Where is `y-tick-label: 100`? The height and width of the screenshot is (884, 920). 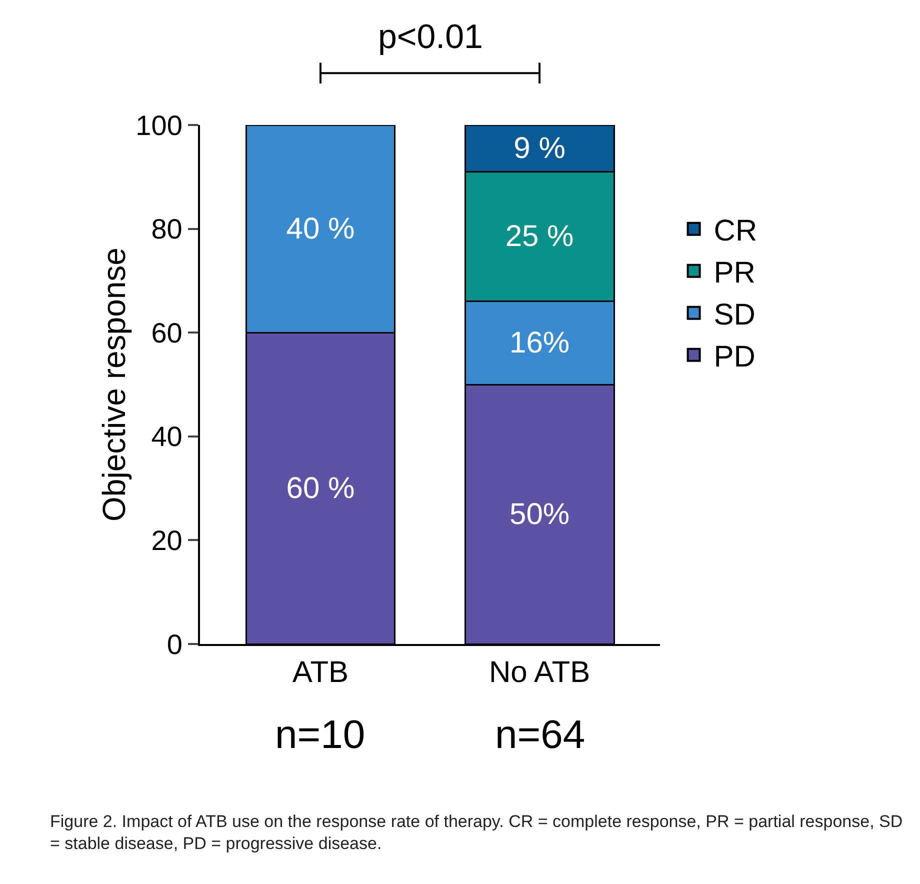
y-tick-label: 100 is located at coordinates (159, 125).